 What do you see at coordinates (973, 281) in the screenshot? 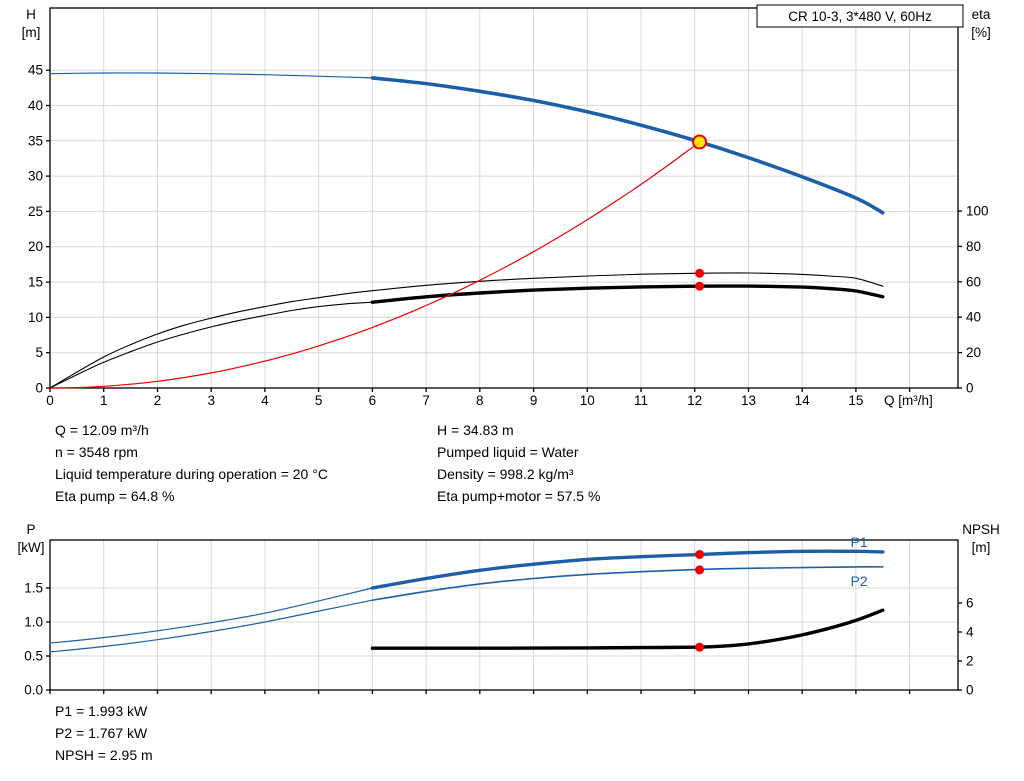
I see `svg-text: 60` at bounding box center [973, 281].